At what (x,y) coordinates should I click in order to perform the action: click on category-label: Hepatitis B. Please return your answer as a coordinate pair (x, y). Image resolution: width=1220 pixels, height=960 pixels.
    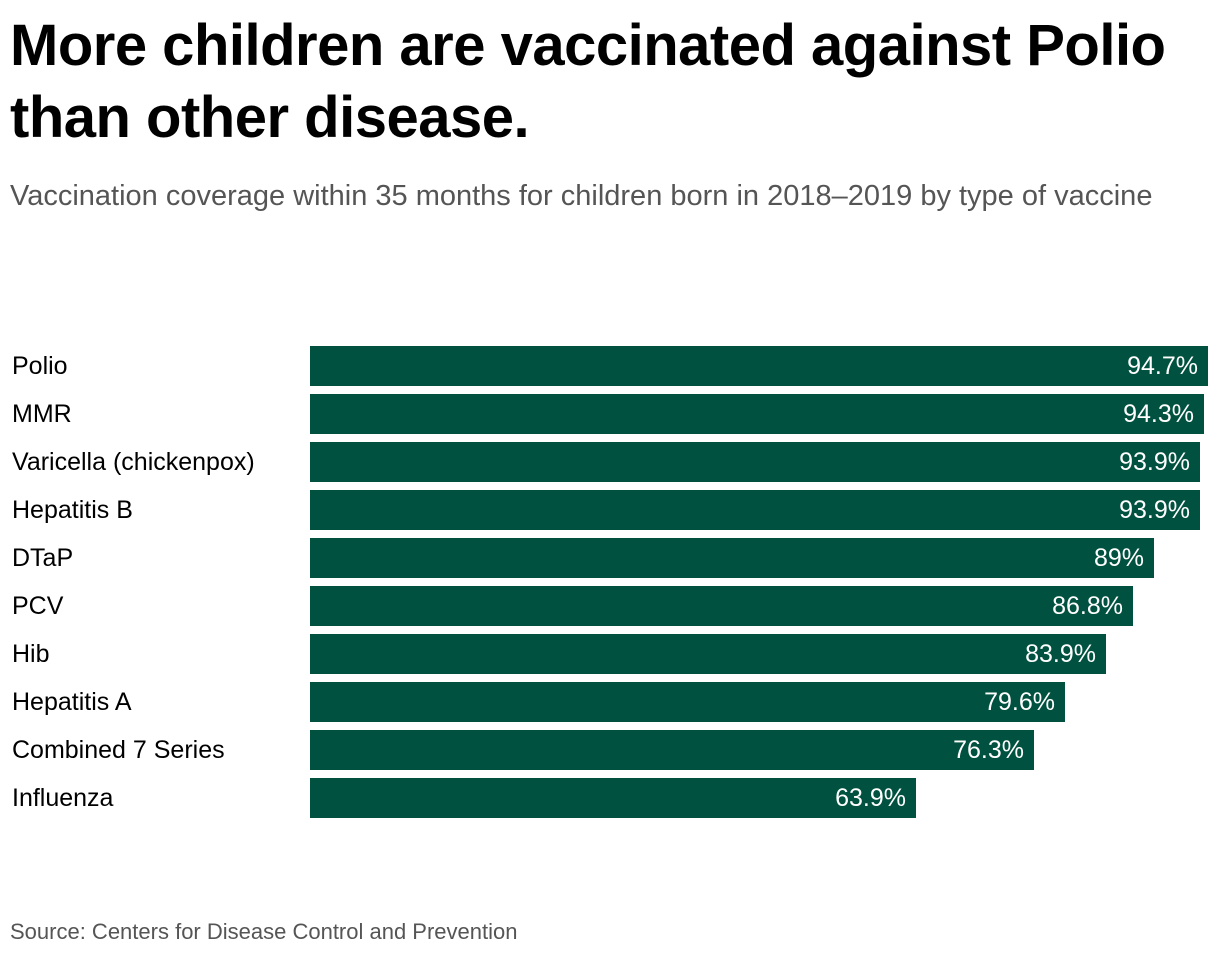
    Looking at the image, I should click on (72, 510).